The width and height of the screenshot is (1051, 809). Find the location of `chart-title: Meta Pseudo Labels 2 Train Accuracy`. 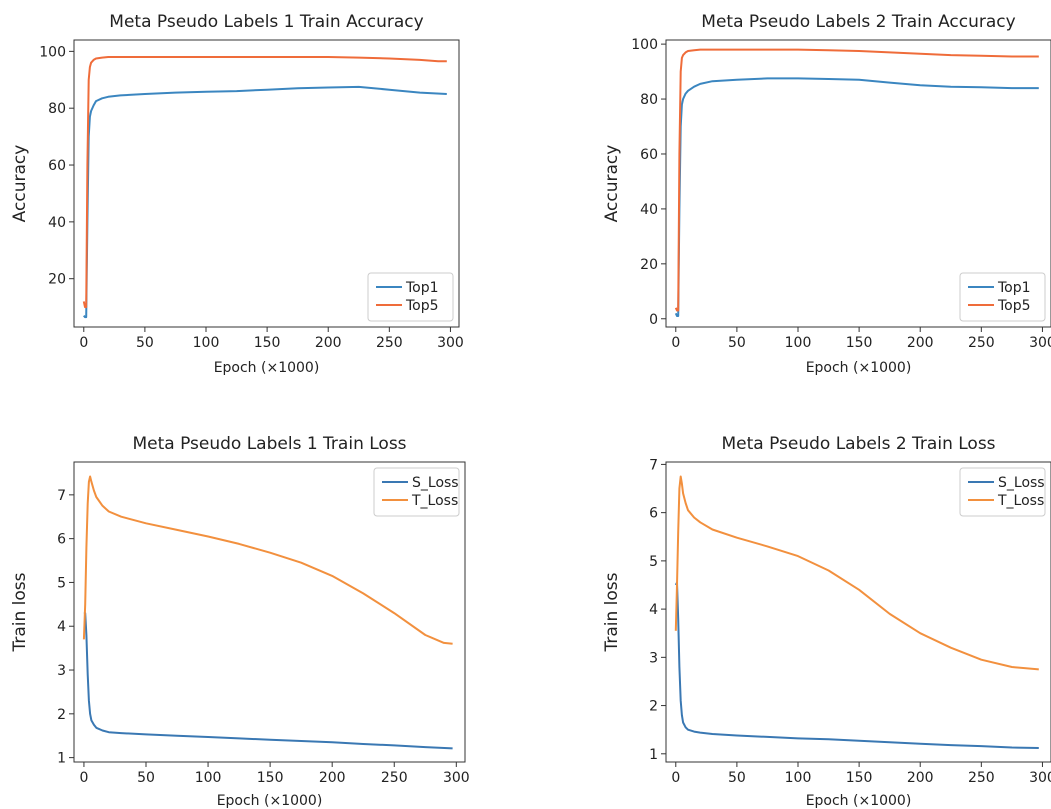

chart-title: Meta Pseudo Labels 2 Train Accuracy is located at coordinates (858, 22).